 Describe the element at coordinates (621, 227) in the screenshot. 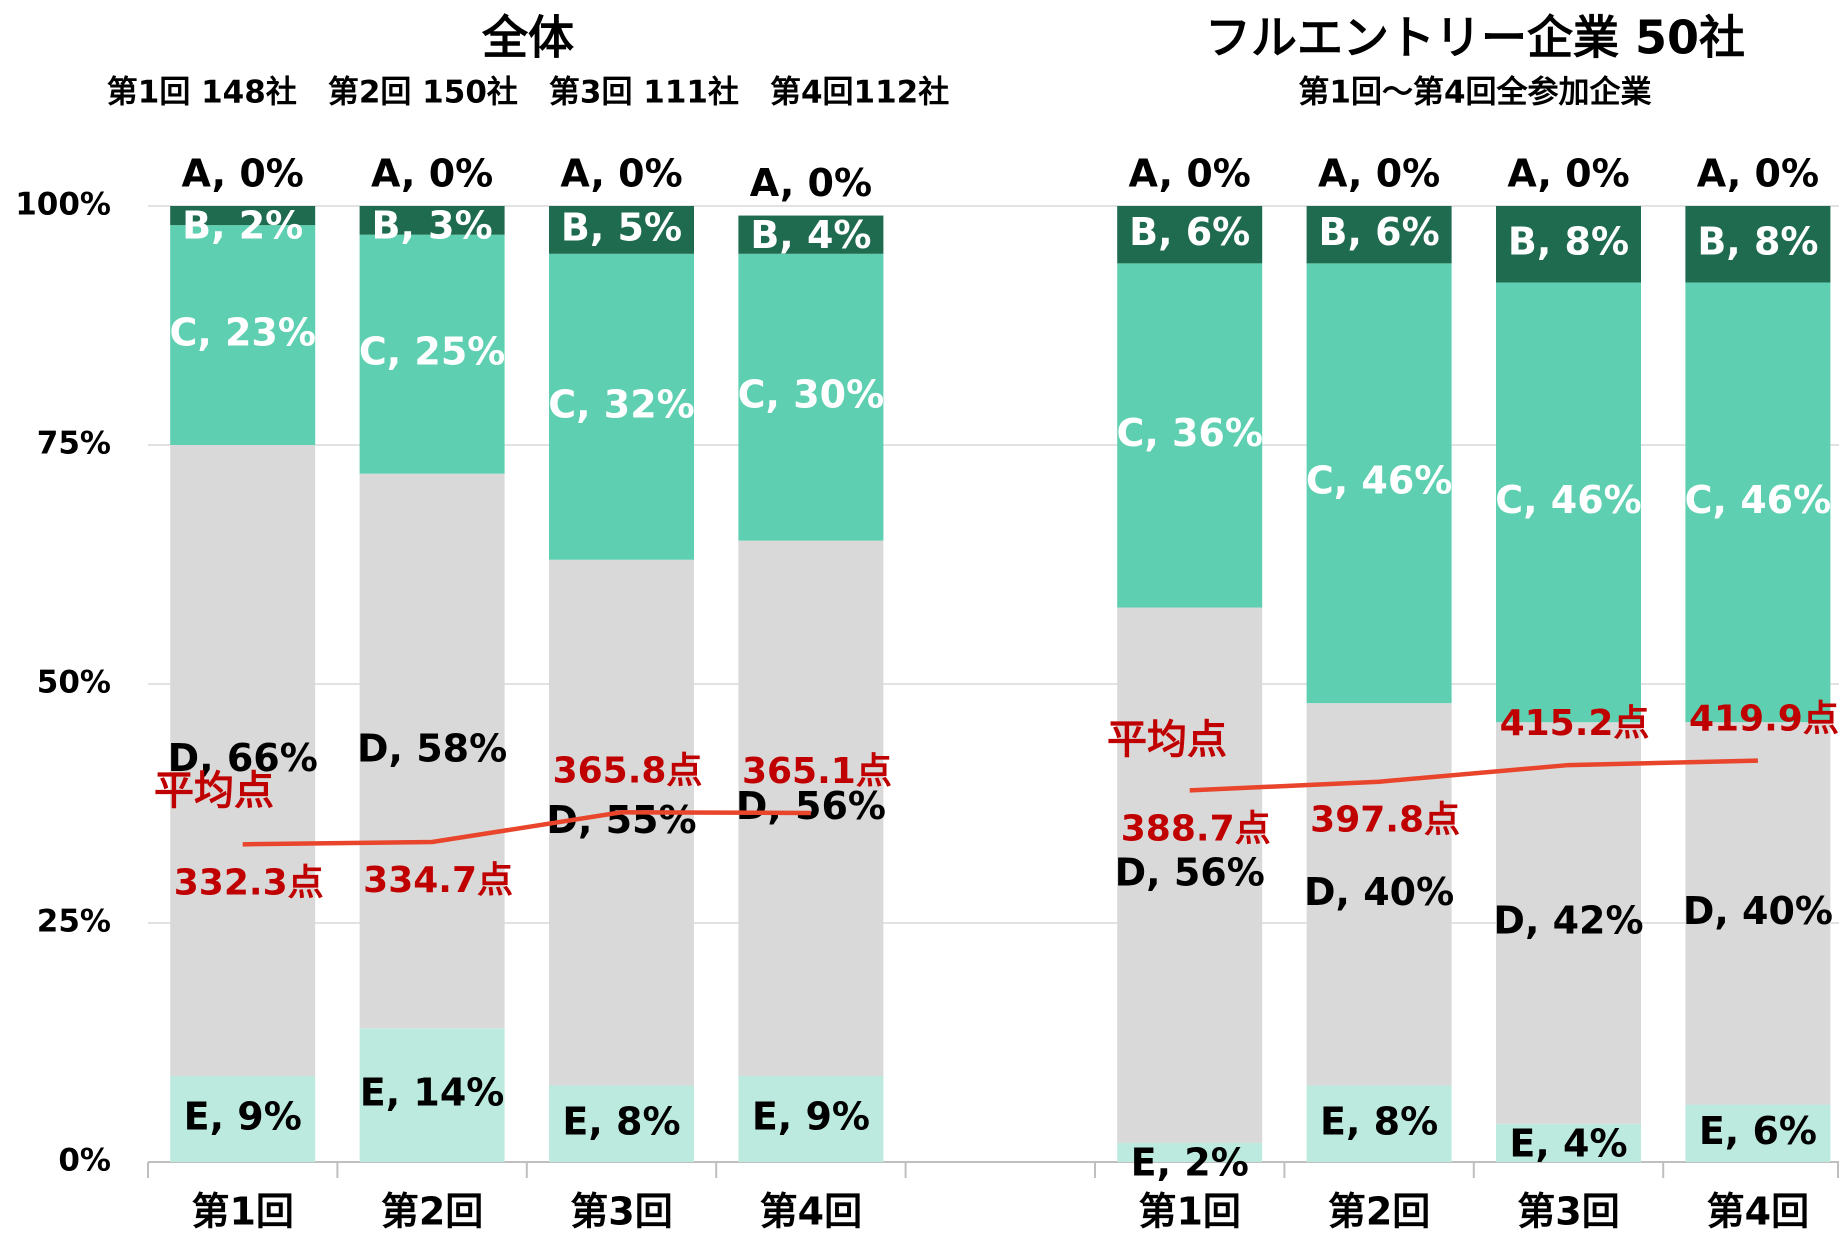

I see `data-label: B, 5%` at that location.